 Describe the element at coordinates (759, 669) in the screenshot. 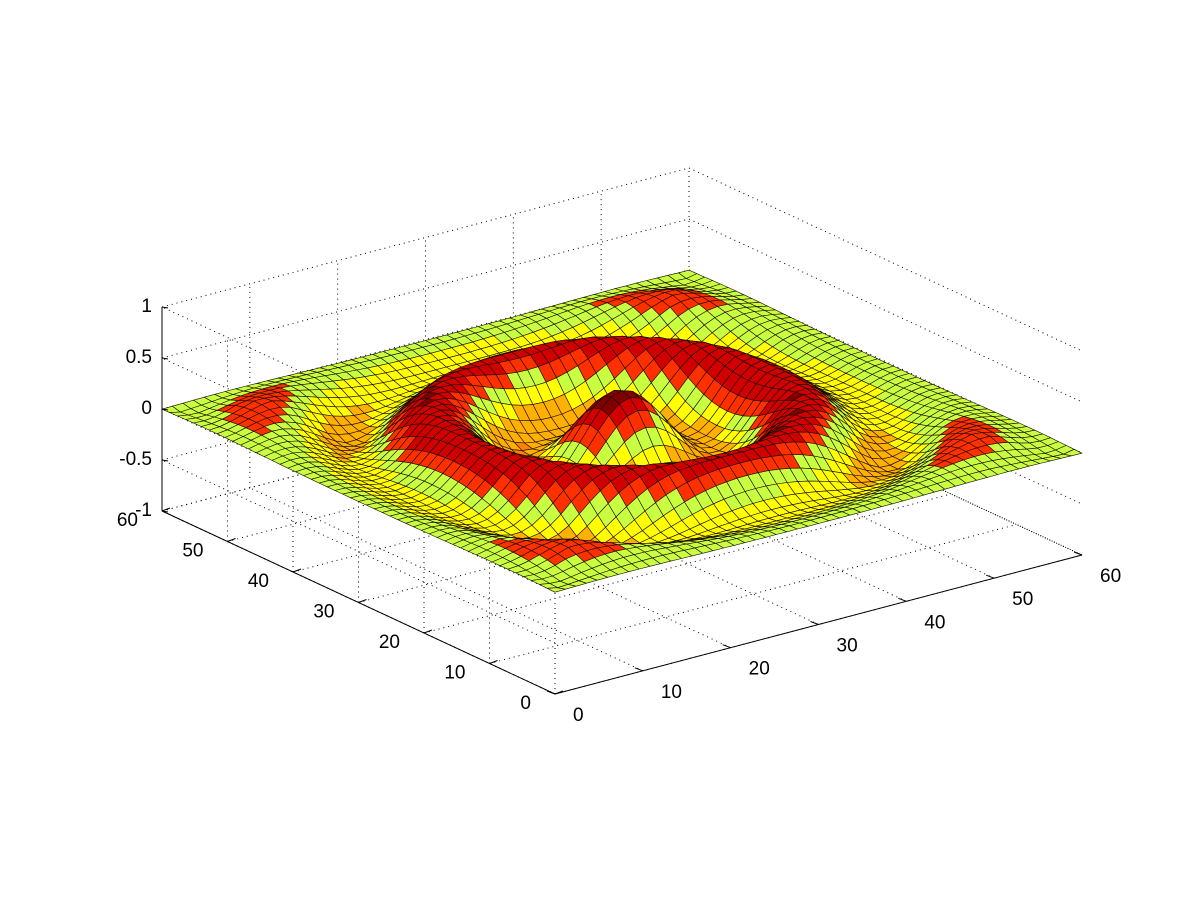

I see `x-tick-label: 20` at that location.